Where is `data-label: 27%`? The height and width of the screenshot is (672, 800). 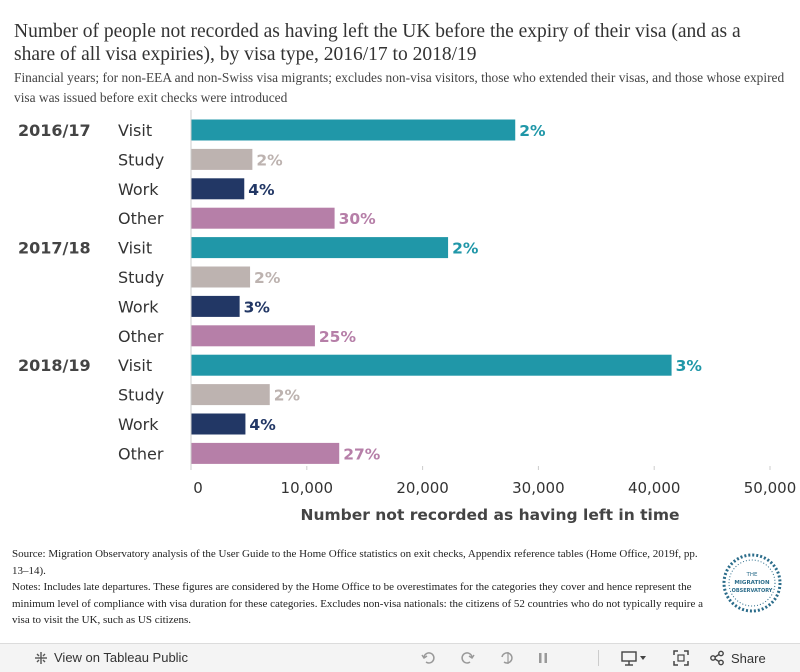 data-label: 27% is located at coordinates (362, 454).